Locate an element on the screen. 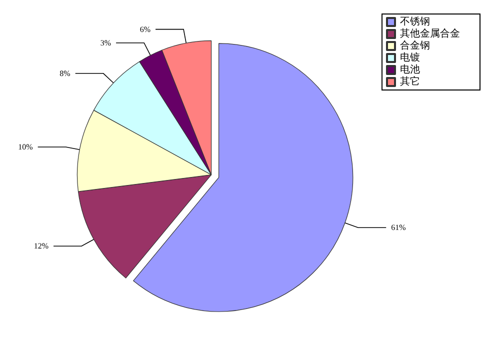  legend-label: 其它 is located at coordinates (410, 82).